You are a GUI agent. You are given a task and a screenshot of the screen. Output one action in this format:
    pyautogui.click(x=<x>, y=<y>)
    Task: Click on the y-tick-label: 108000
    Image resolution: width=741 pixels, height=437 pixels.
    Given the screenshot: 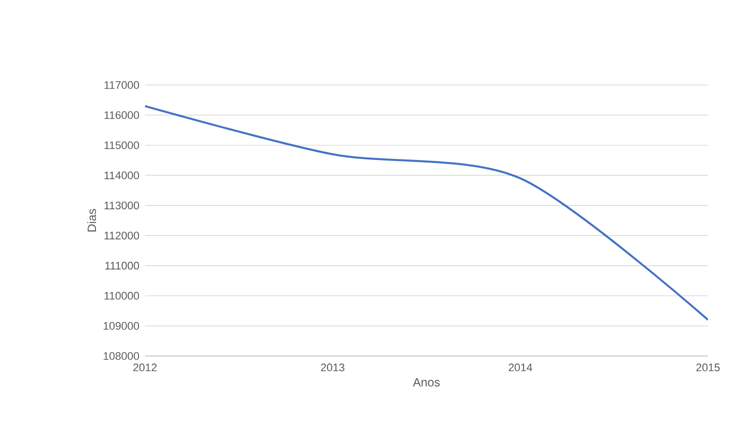 What is the action you would take?
    pyautogui.click(x=122, y=356)
    